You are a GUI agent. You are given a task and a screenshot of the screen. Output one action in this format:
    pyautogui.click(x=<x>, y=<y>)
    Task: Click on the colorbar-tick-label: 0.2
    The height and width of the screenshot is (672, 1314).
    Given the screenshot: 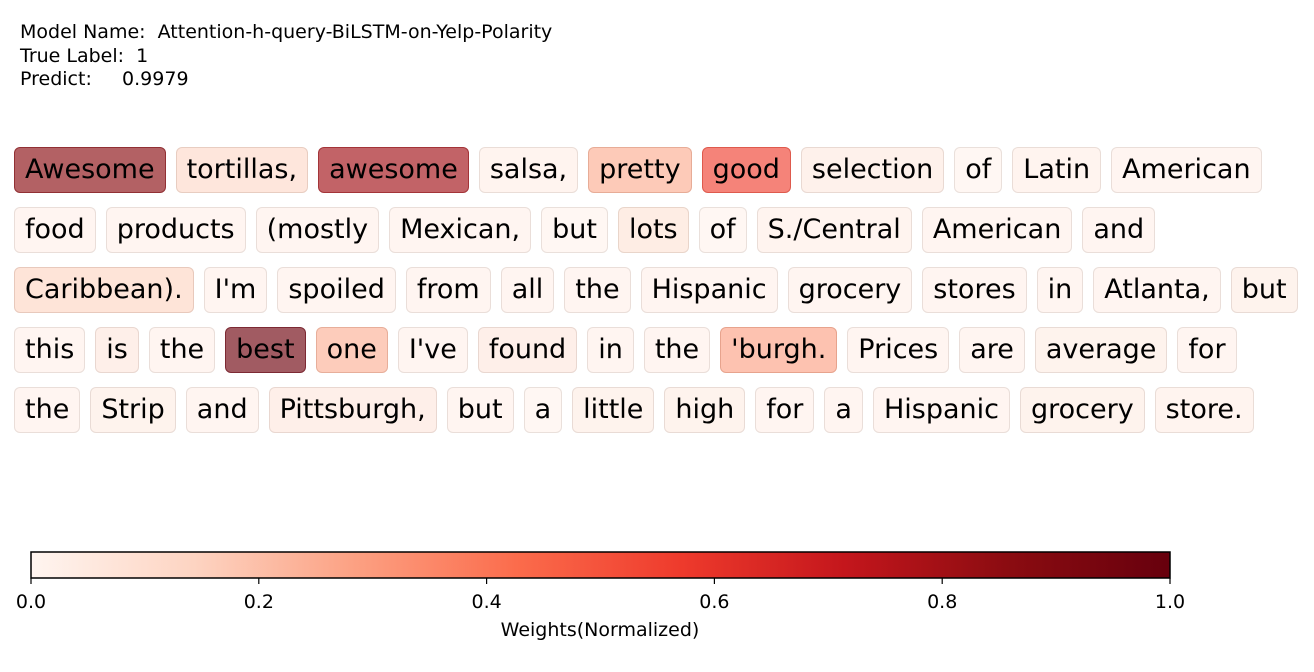 What is the action you would take?
    pyautogui.click(x=259, y=602)
    